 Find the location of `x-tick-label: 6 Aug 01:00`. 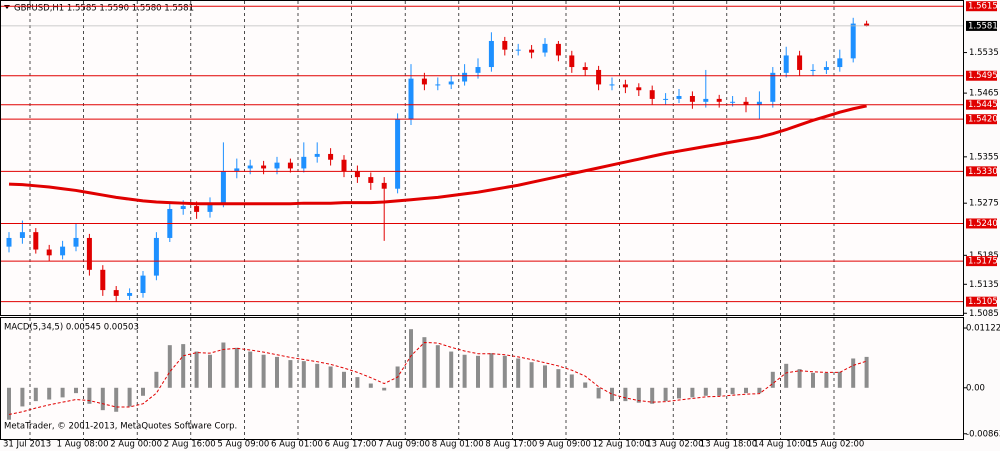

x-tick-label: 6 Aug 01:00 is located at coordinates (297, 445).